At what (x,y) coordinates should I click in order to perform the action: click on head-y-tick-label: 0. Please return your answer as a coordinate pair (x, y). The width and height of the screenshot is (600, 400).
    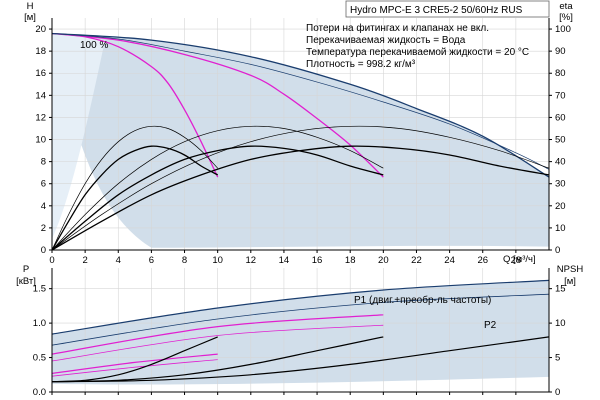
    Looking at the image, I should click on (43, 250).